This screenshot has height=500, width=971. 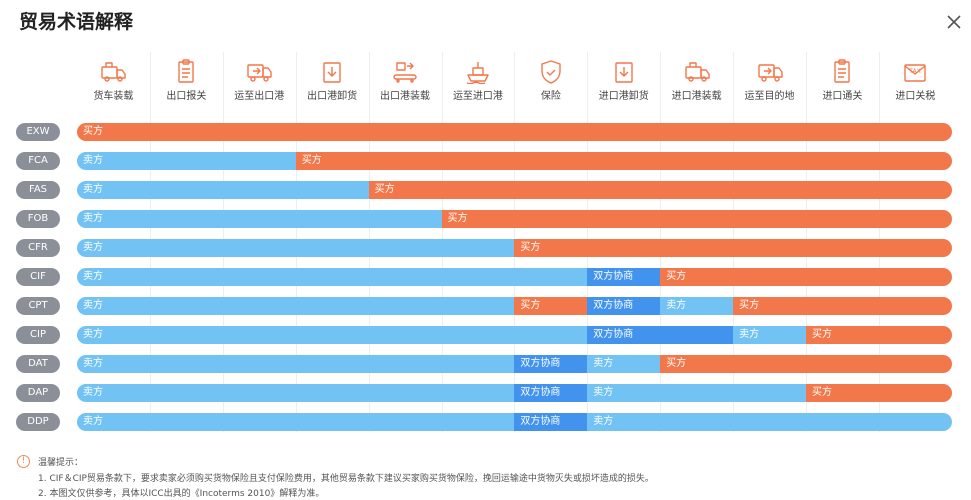 What do you see at coordinates (624, 80) in the screenshot?
I see `stage-8: 进口港卸货` at bounding box center [624, 80].